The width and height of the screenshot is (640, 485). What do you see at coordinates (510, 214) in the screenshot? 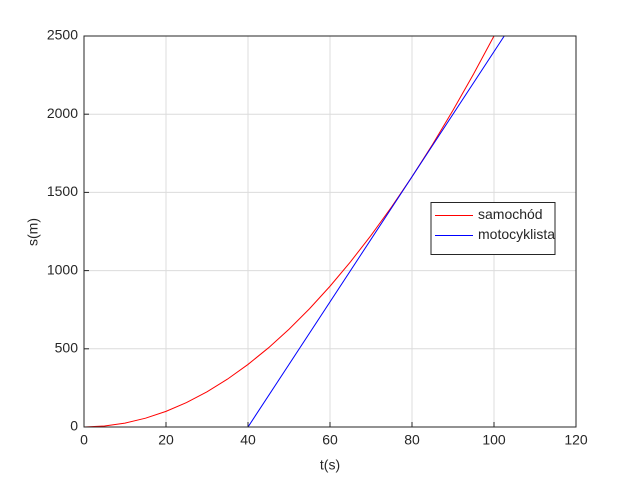
I see `legend-label: samochód` at bounding box center [510, 214].